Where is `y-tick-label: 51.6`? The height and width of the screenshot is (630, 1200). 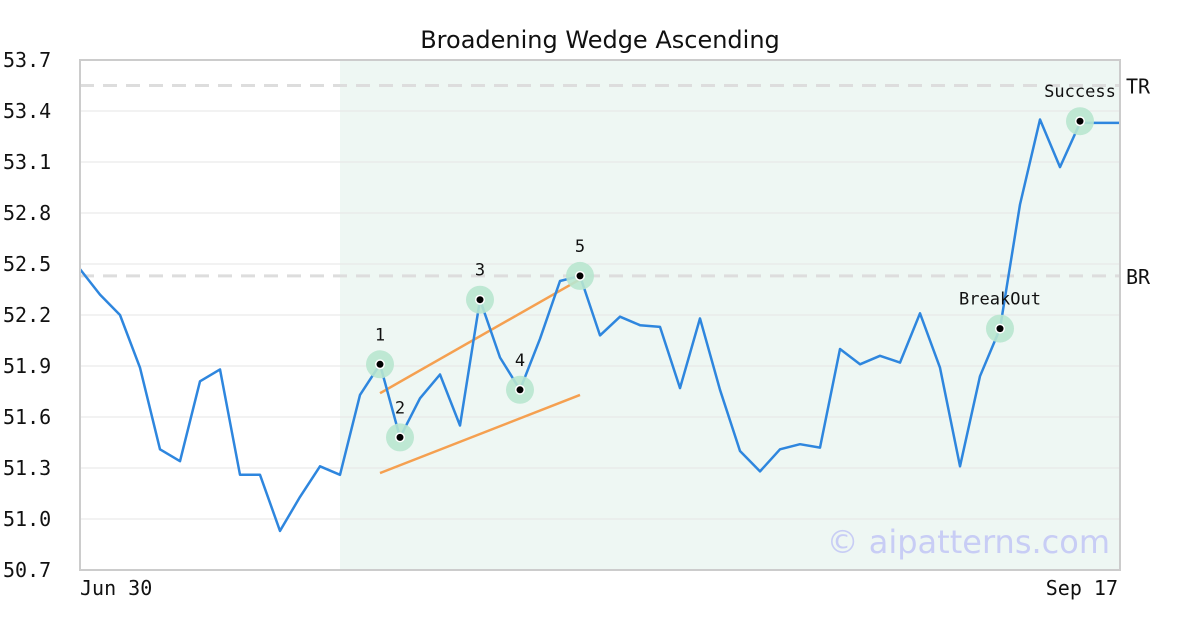
y-tick-label: 51.6 is located at coordinates (27, 417).